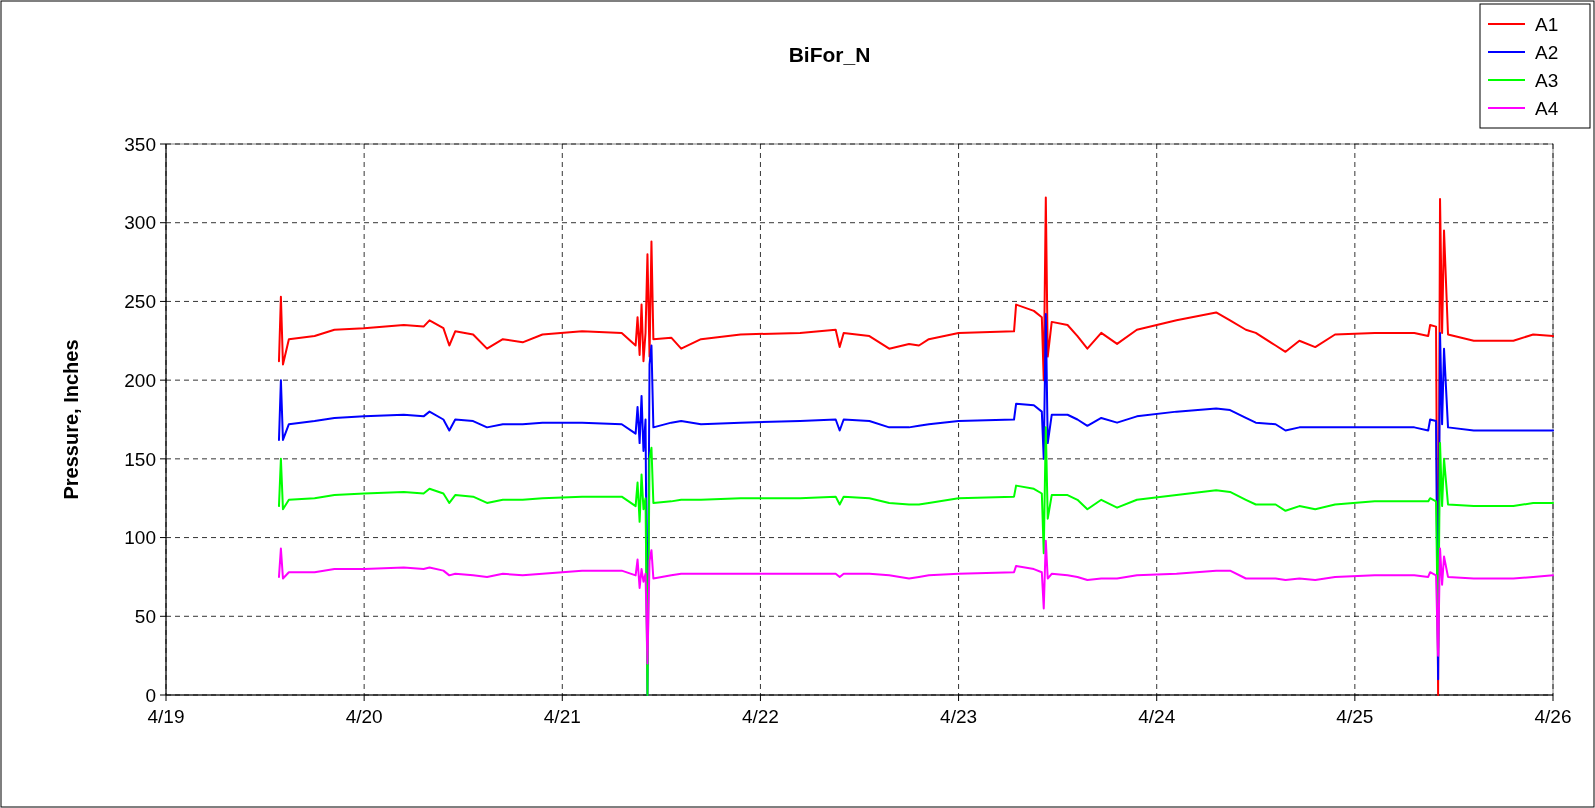 The width and height of the screenshot is (1595, 808). Describe the element at coordinates (71, 419) in the screenshot. I see `y-axis-title: Pressure, Inches` at that location.